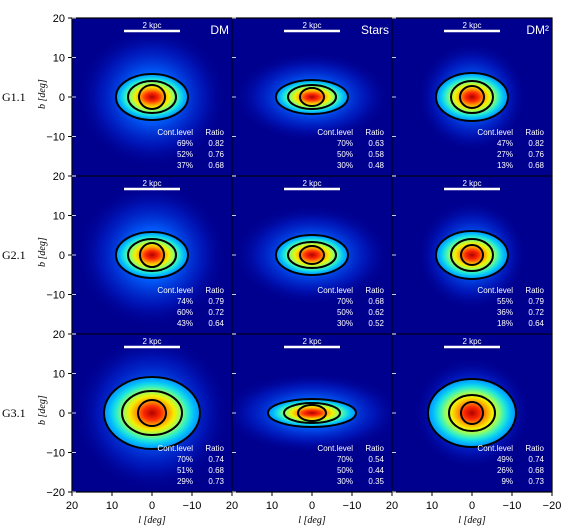 This screenshot has width=570, height=532. What do you see at coordinates (505, 154) in the screenshot?
I see `cont-level-value: 27%` at bounding box center [505, 154].